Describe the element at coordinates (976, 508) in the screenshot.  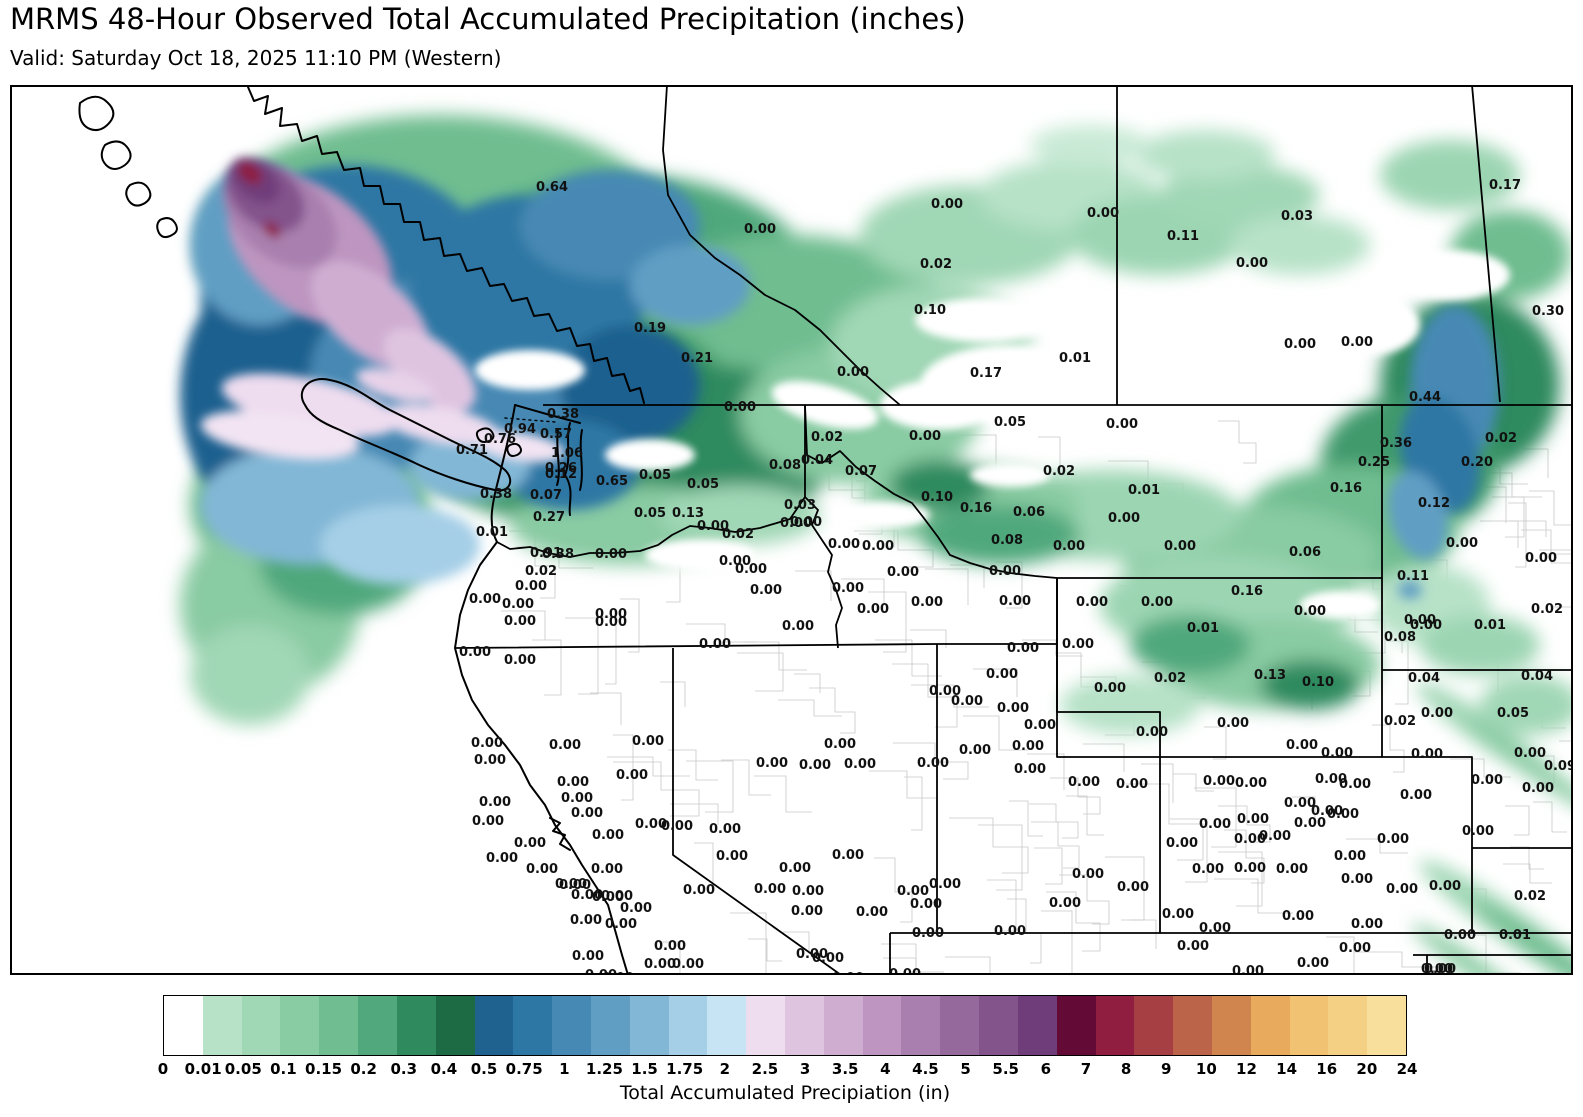
I see `precip-value-label: 0.16` at that location.